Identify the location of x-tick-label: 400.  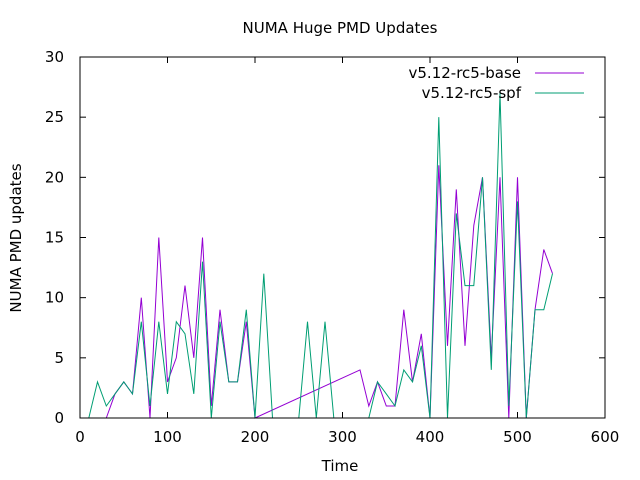
(430, 437).